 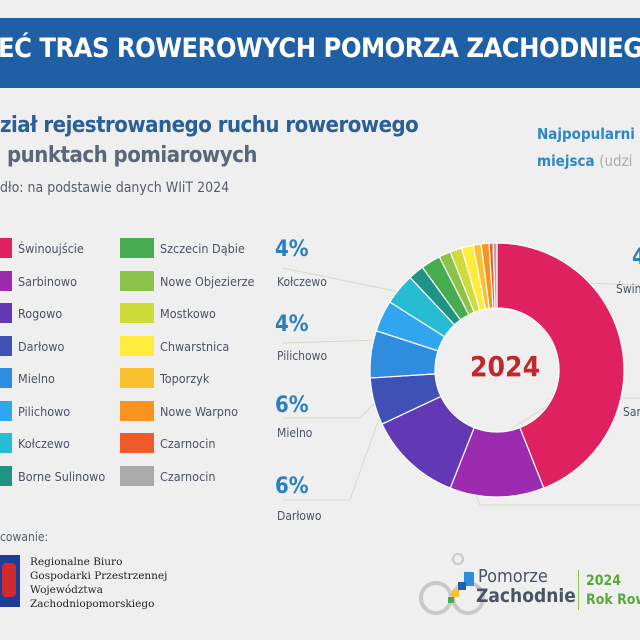 I want to click on data-label-pct-pilichowo: 4%, so click(x=292, y=324).